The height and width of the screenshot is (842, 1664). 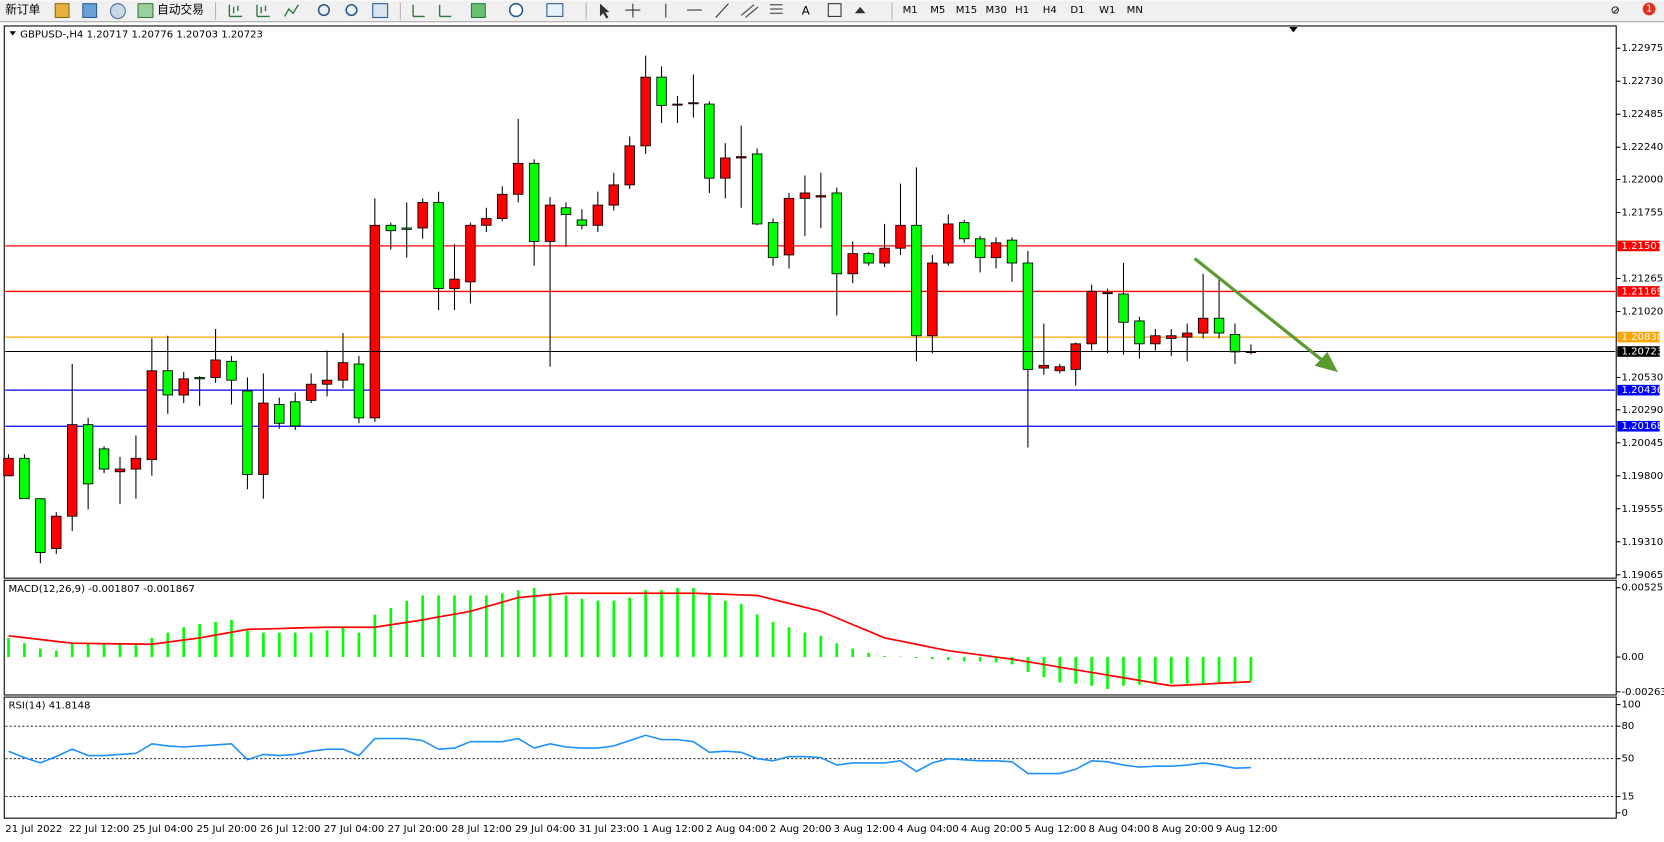 What do you see at coordinates (609, 829) in the screenshot?
I see `x-tick-label: 31 Jul 23:00` at bounding box center [609, 829].